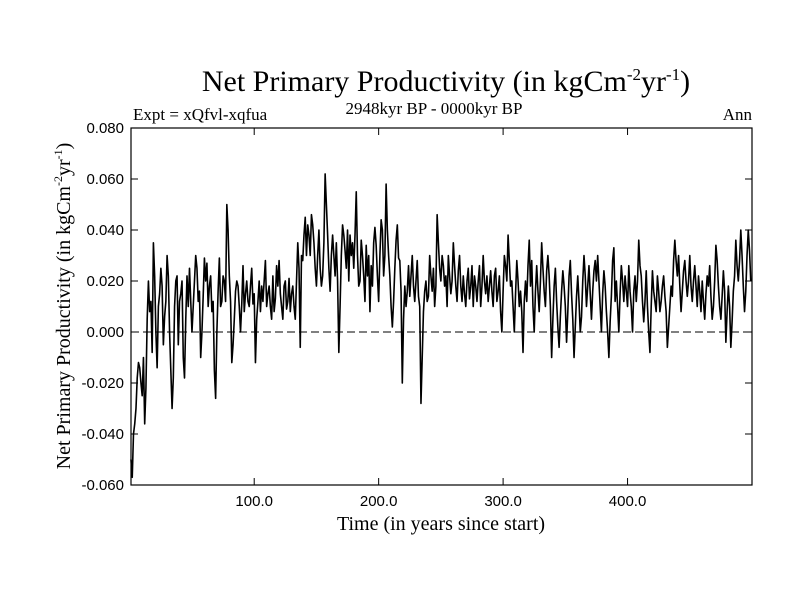  What do you see at coordinates (105, 281) in the screenshot?
I see `y-tick-label: 0.020` at bounding box center [105, 281].